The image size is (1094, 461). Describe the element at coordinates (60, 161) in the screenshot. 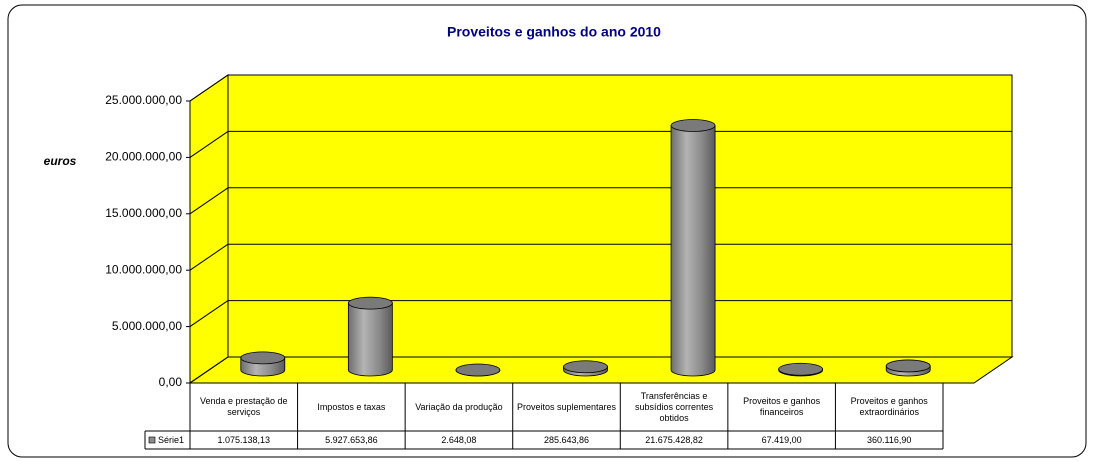

I see `y-axis-label: euros` at that location.